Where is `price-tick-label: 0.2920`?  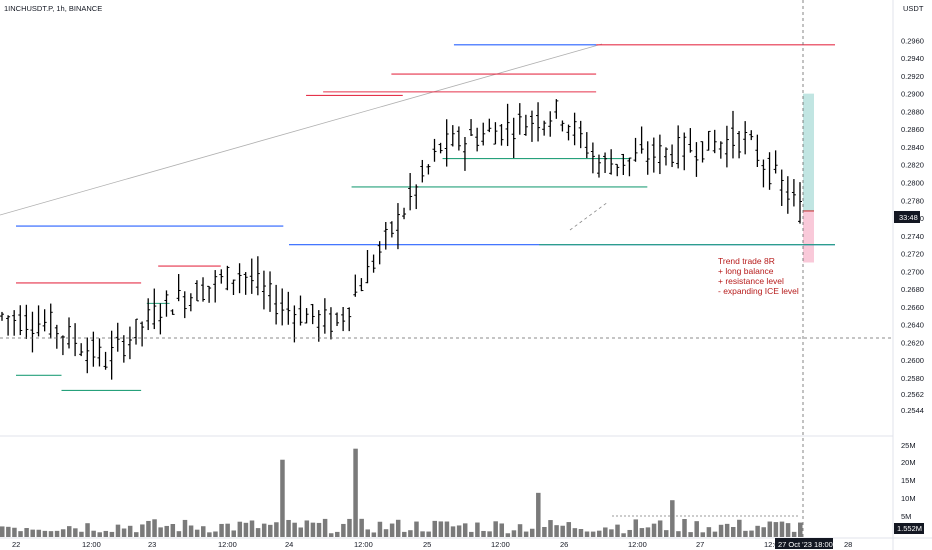 price-tick-label: 0.2920 is located at coordinates (912, 76).